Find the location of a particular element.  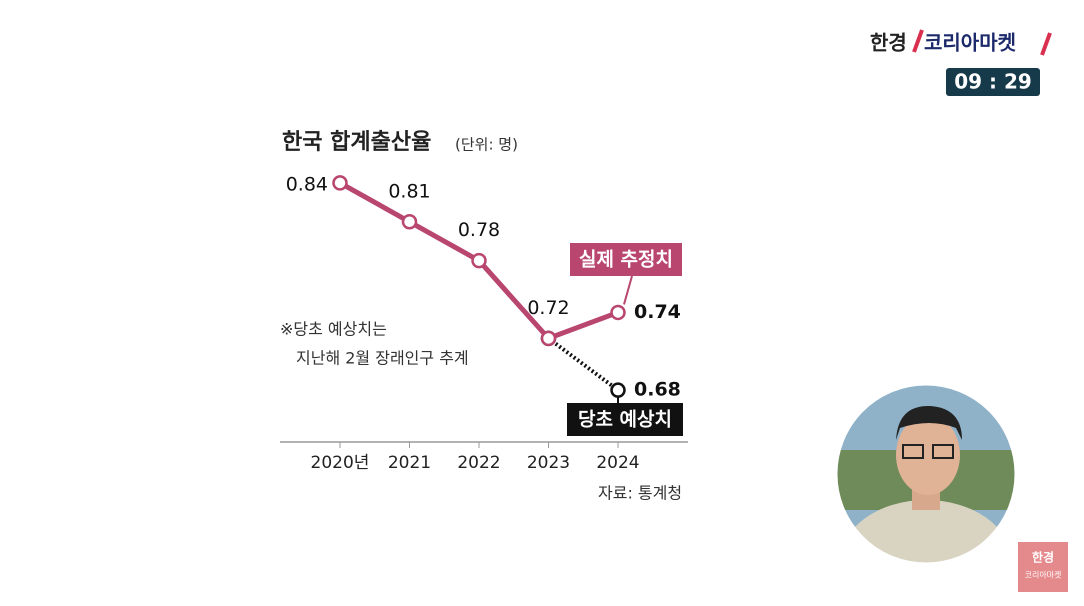

x-tick-label: 2021 is located at coordinates (409, 463).